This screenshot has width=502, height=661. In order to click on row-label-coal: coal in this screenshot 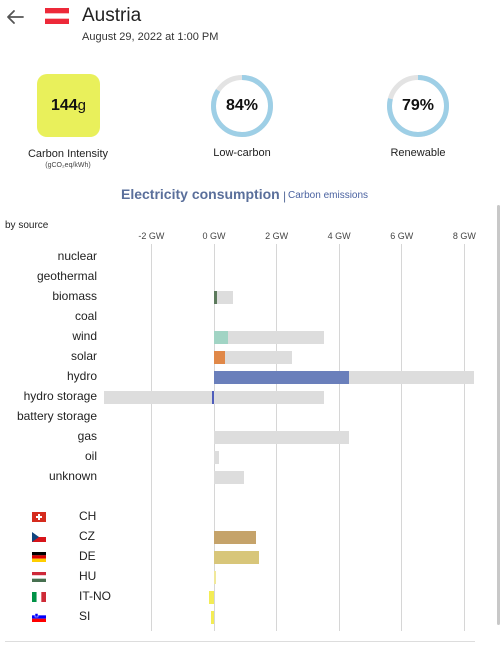, I will do `click(85, 316)`.